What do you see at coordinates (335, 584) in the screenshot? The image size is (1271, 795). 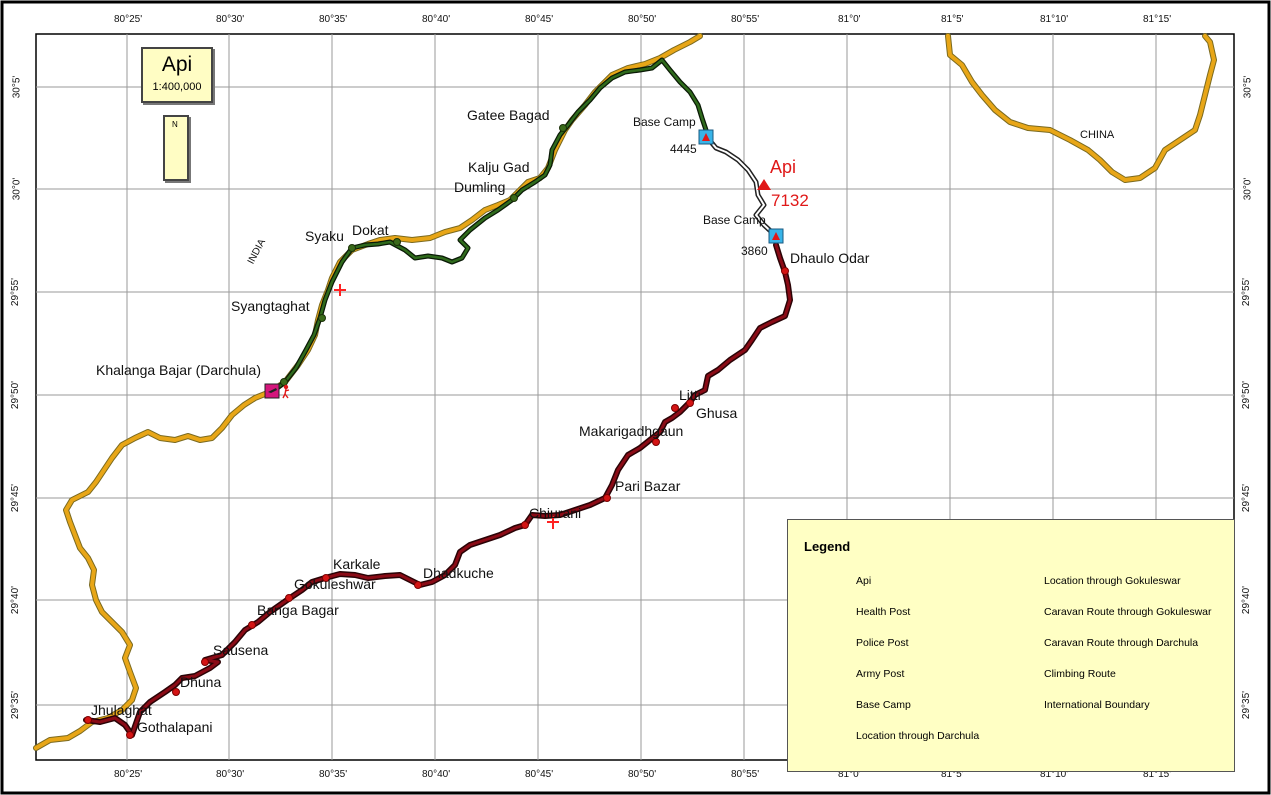 I see `place-gokuleshwar: Gokuleshwar` at bounding box center [335, 584].